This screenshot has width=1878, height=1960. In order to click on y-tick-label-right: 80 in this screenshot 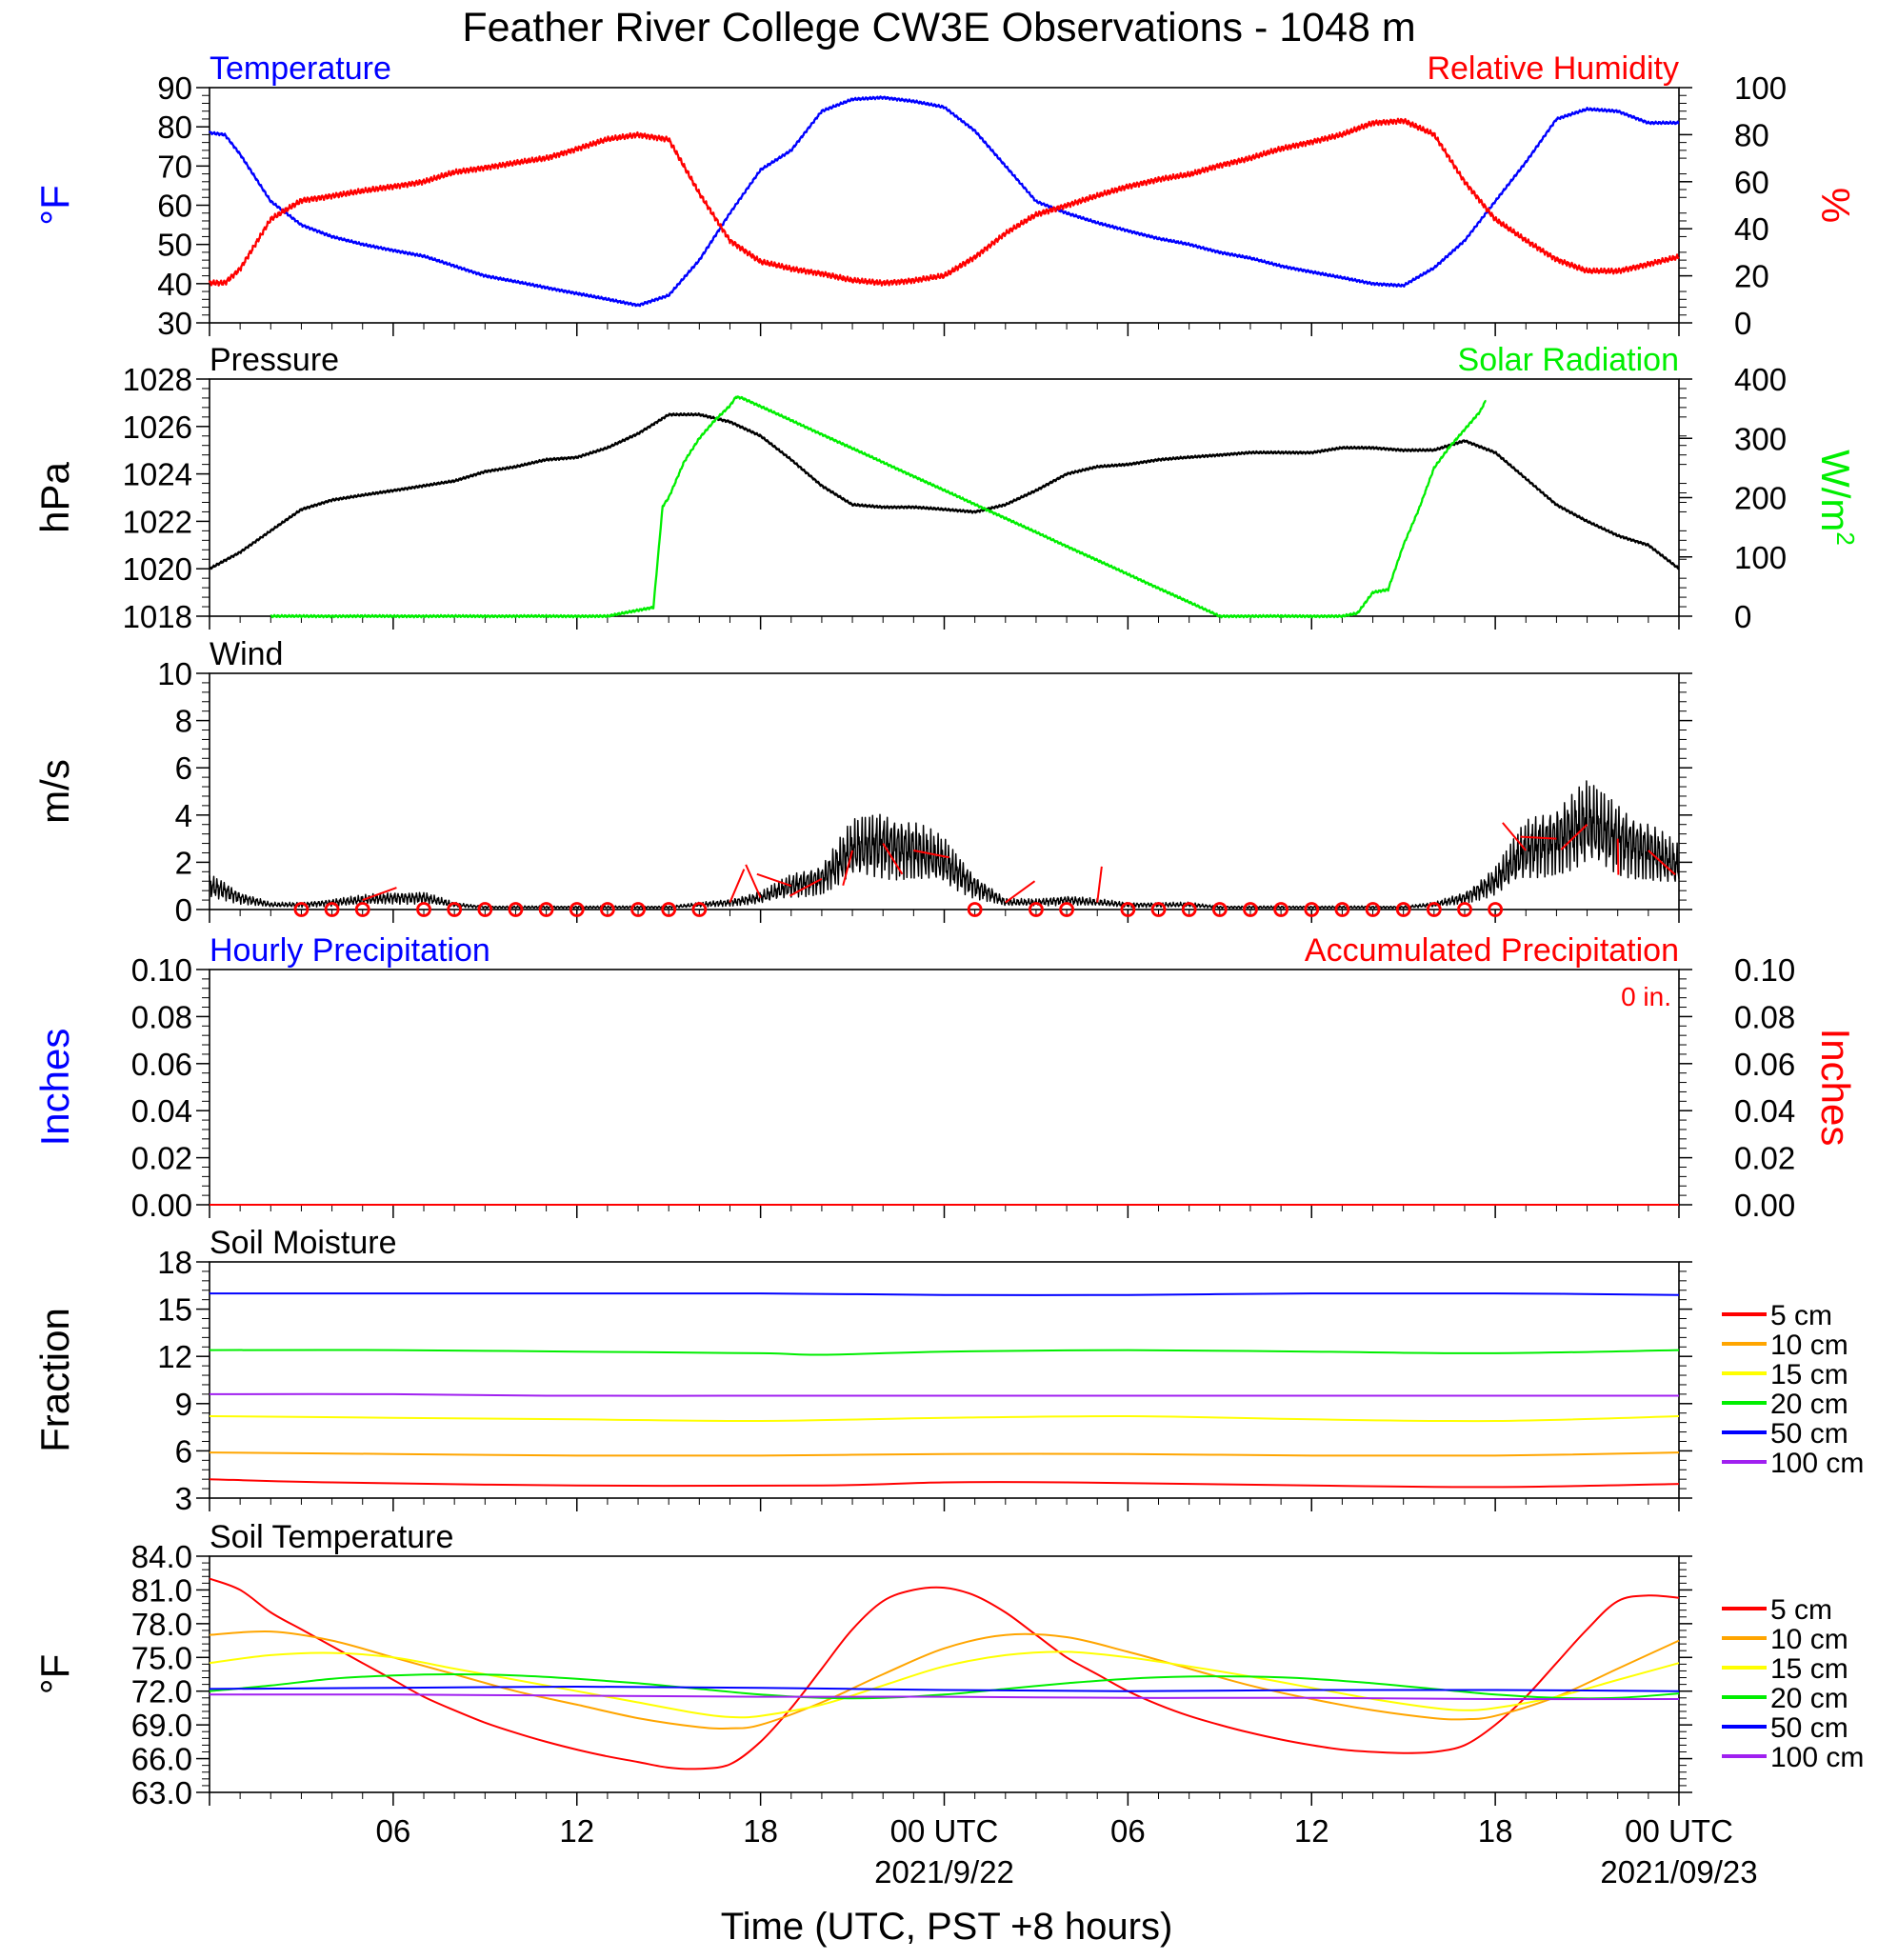, I will do `click(1751, 134)`.